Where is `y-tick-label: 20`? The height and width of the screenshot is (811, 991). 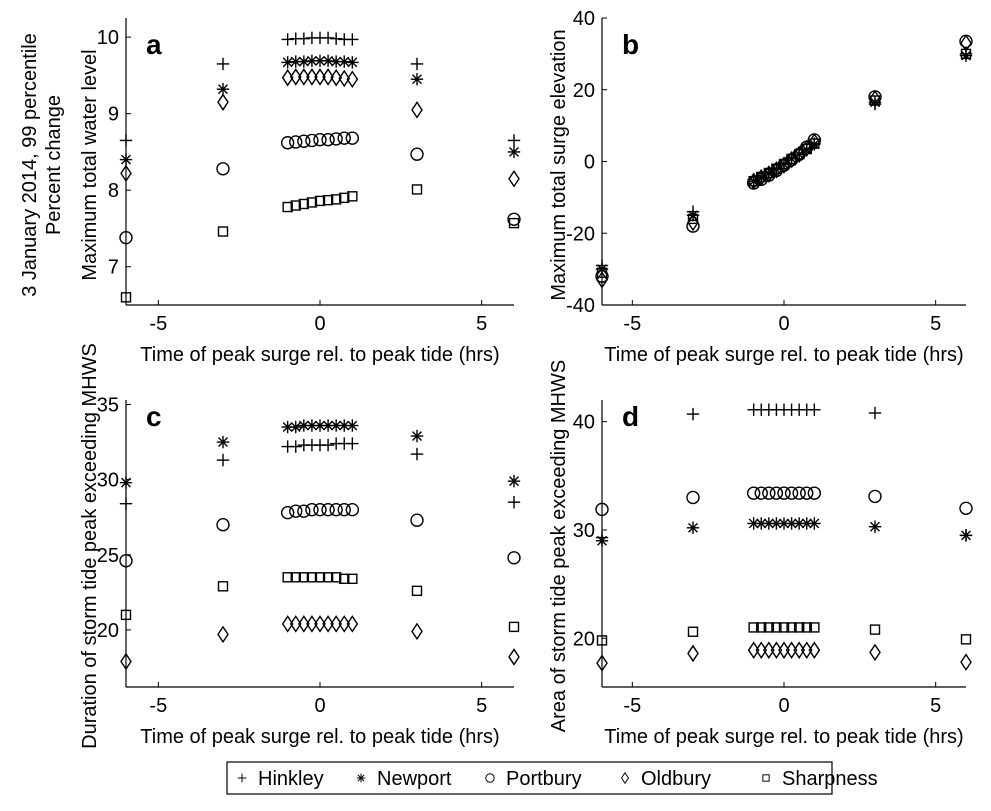 y-tick-label: 20 is located at coordinates (584, 639).